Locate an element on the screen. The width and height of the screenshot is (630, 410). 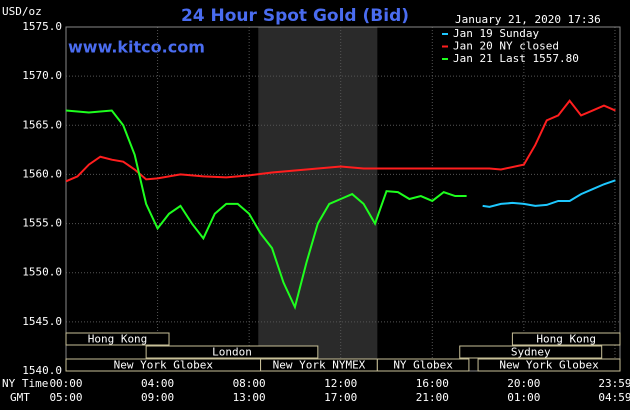
x2-tick-label: 13:00 is located at coordinates (249, 397).